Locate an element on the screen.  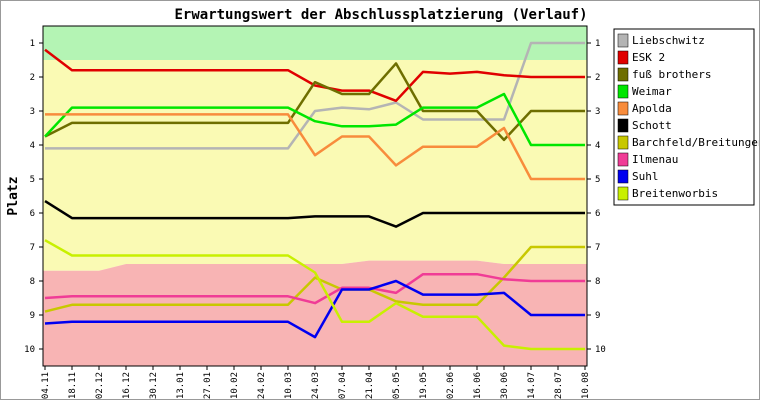
x-tick-label: 07.04 is located at coordinates (343, 385).